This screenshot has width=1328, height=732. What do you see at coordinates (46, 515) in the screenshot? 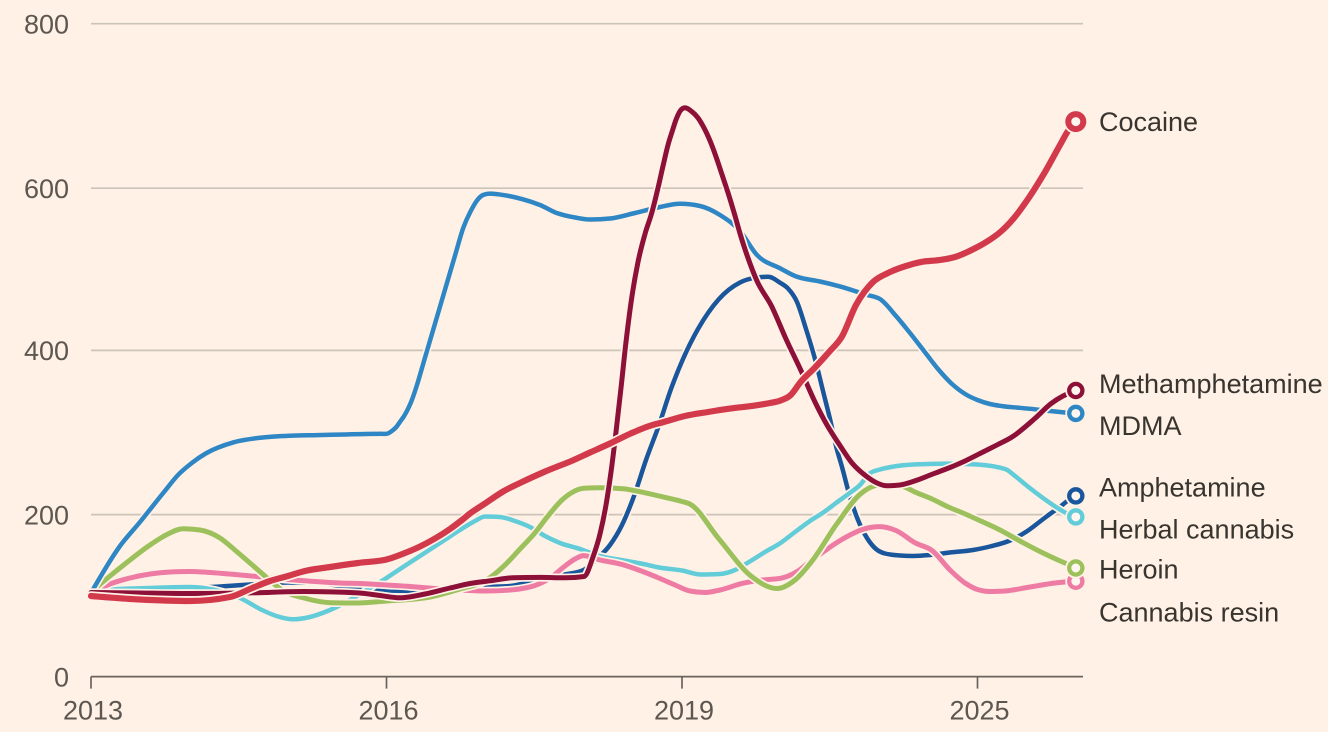
I see `svg-text: 200` at bounding box center [46, 515].